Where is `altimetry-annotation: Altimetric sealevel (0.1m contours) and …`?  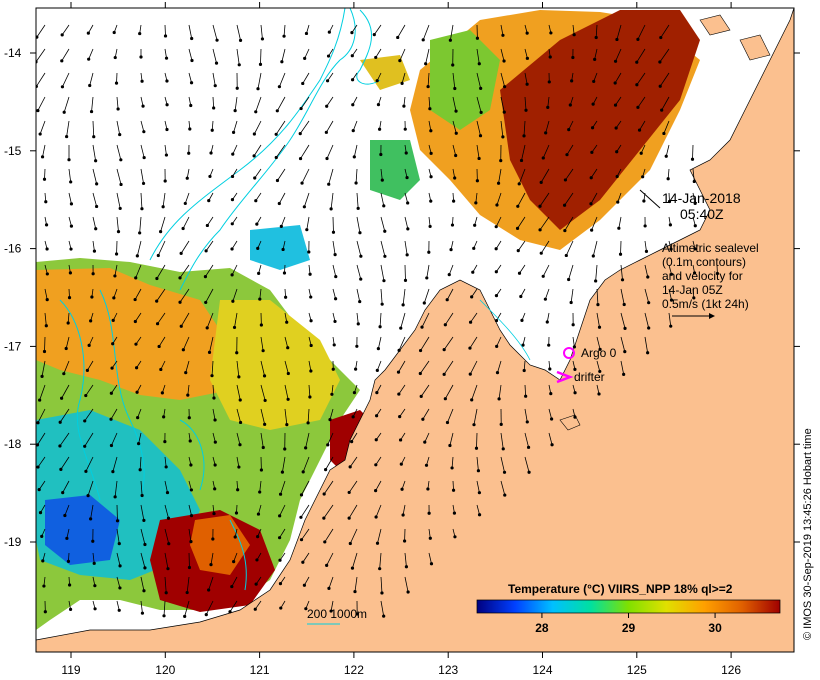
altimetry-annotation: Altimetric sealevel (0.1m contours) and … is located at coordinates (710, 280).